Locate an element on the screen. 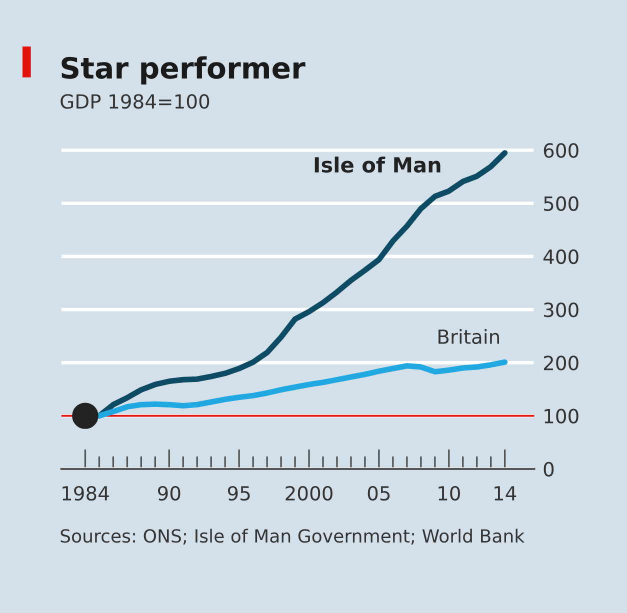 This screenshot has height=613, width=627. y-tick-label: 0 is located at coordinates (549, 469).